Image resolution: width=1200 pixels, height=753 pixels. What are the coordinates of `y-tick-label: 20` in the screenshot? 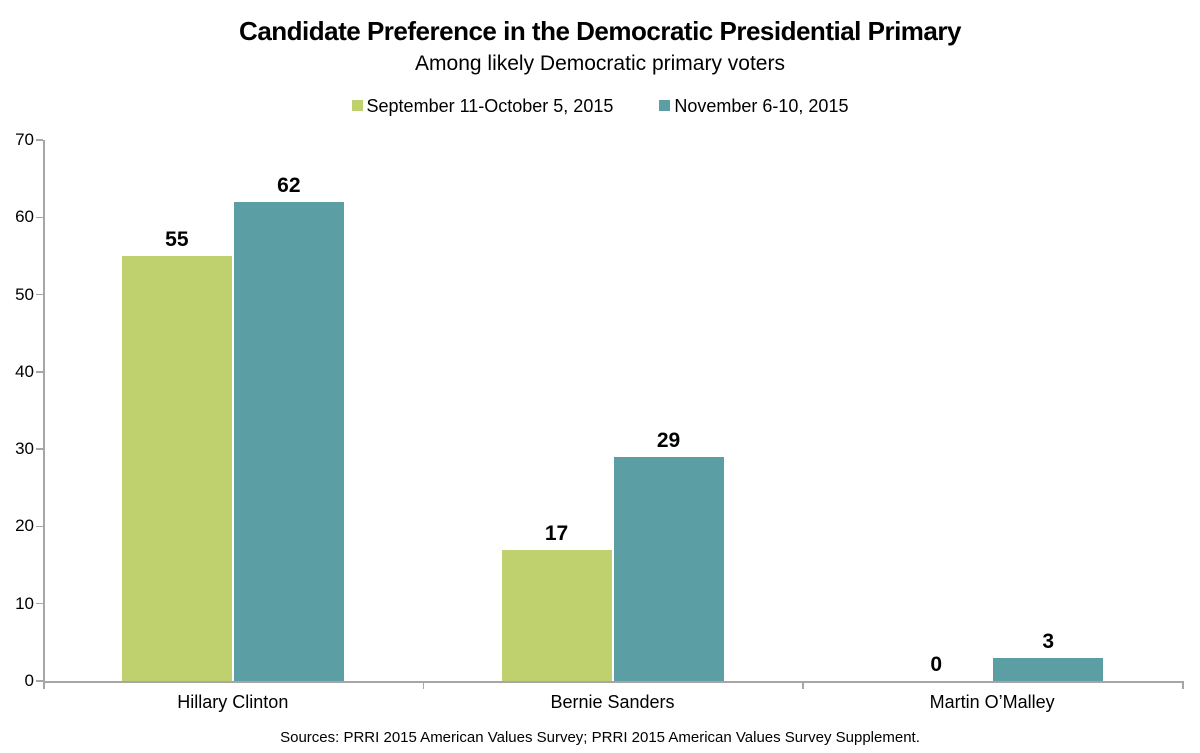 It's located at (24, 526).